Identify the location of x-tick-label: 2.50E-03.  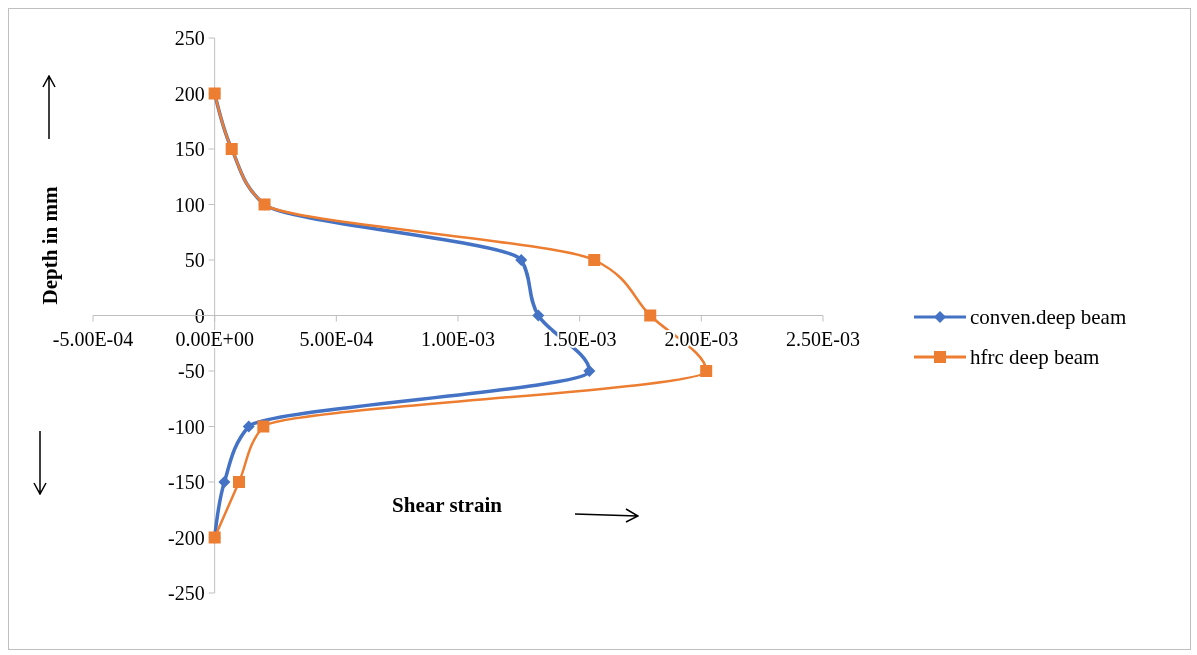
(823, 338).